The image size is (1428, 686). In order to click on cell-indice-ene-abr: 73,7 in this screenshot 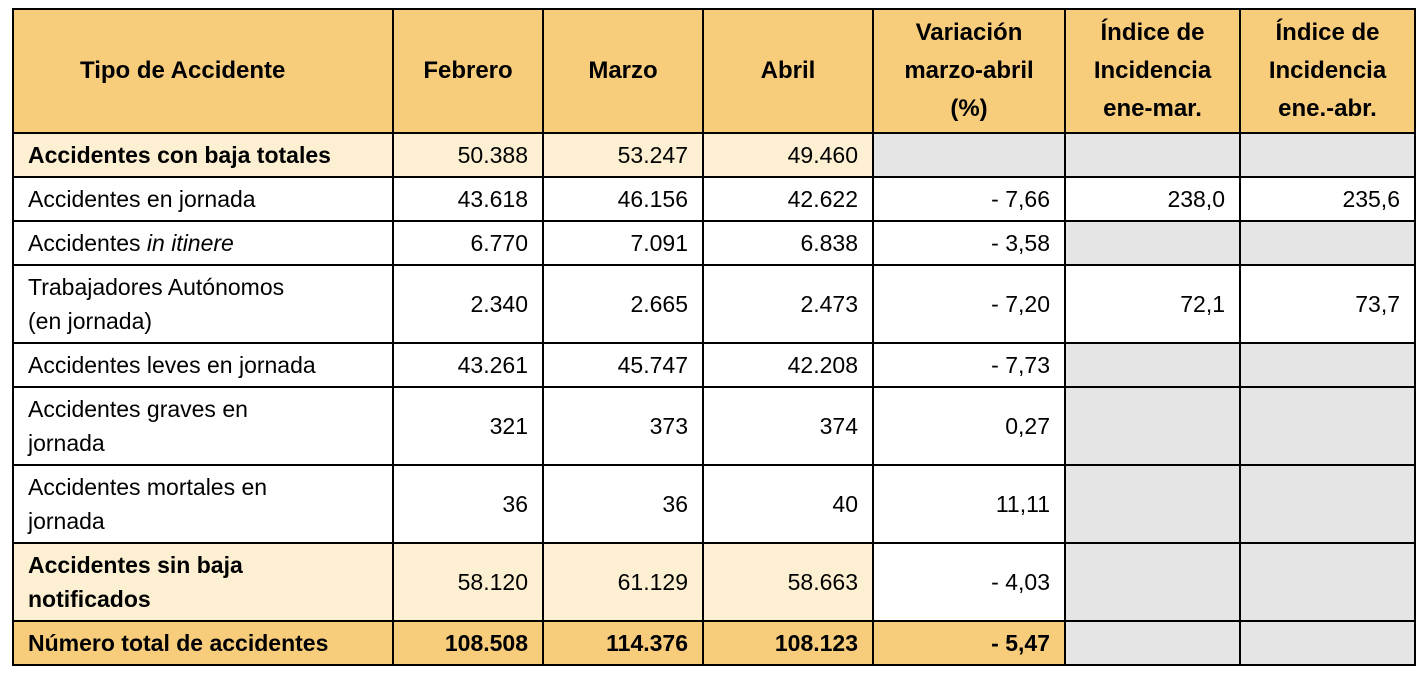, I will do `click(1327, 304)`.